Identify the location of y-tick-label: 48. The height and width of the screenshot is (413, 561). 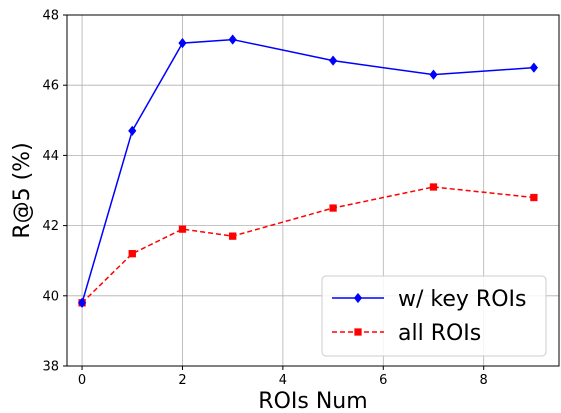
(50, 16).